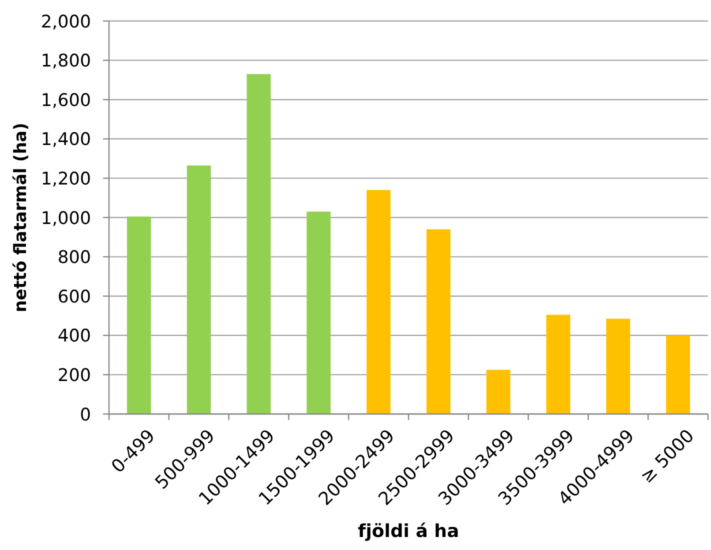  Describe the element at coordinates (65, 62) in the screenshot. I see `y-tick-label: 1,800` at that location.